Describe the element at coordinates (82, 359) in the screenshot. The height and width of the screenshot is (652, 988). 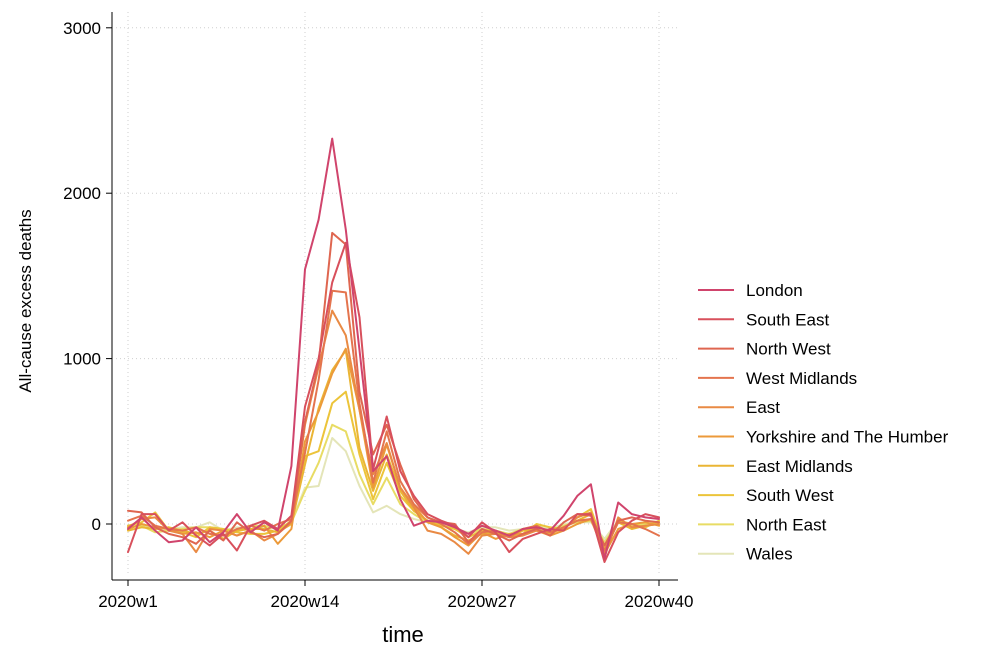
I see `y-tick-label: 1000` at that location.